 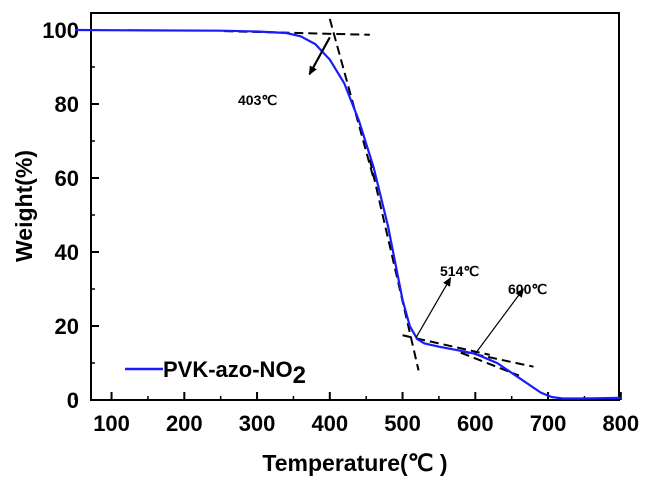 I want to click on y-tick-label: 20, so click(x=67, y=326).